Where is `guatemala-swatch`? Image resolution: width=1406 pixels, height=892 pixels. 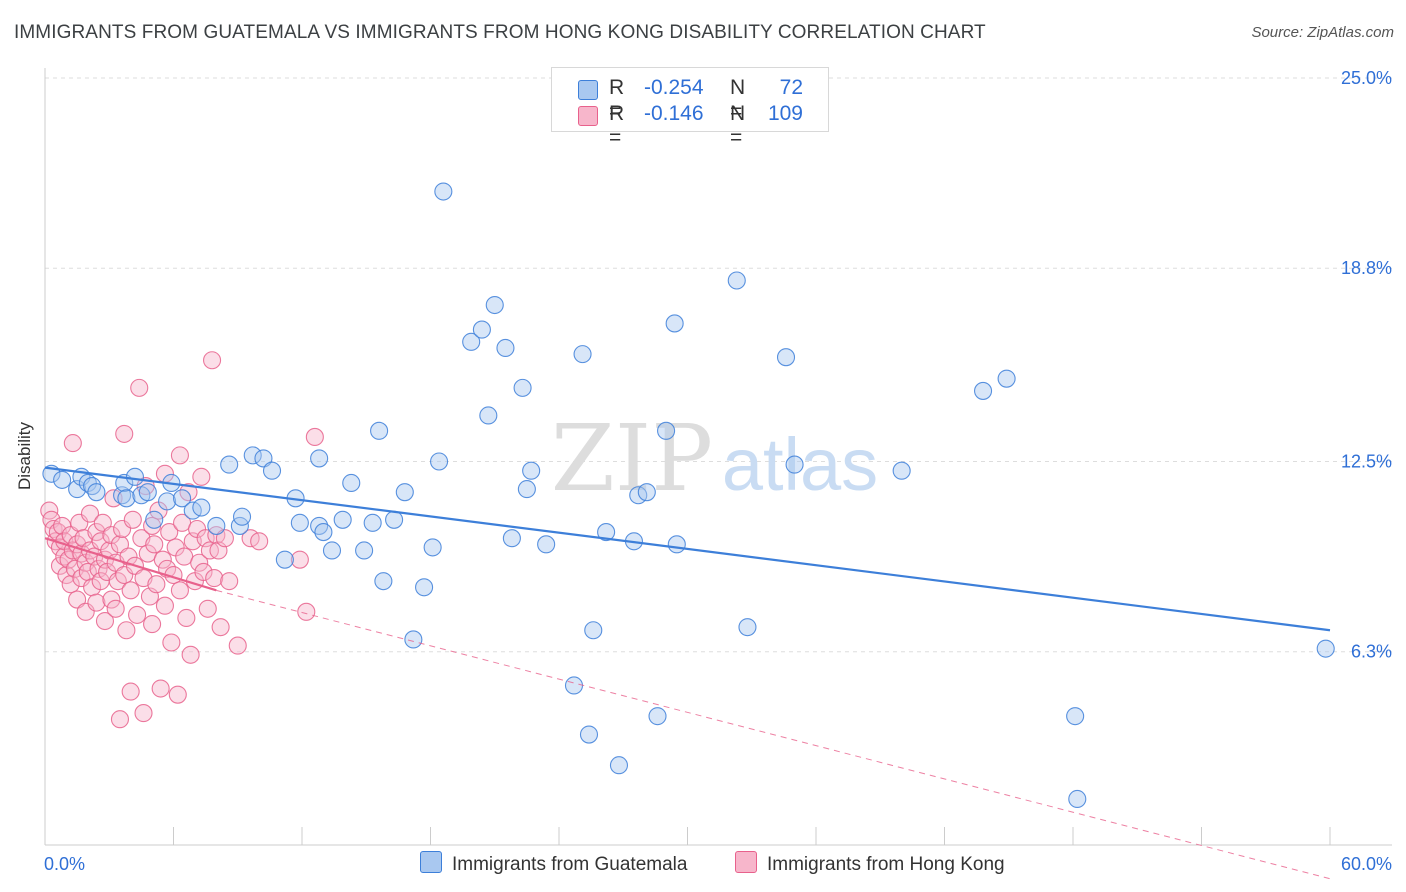 guatemala-swatch is located at coordinates (588, 90).